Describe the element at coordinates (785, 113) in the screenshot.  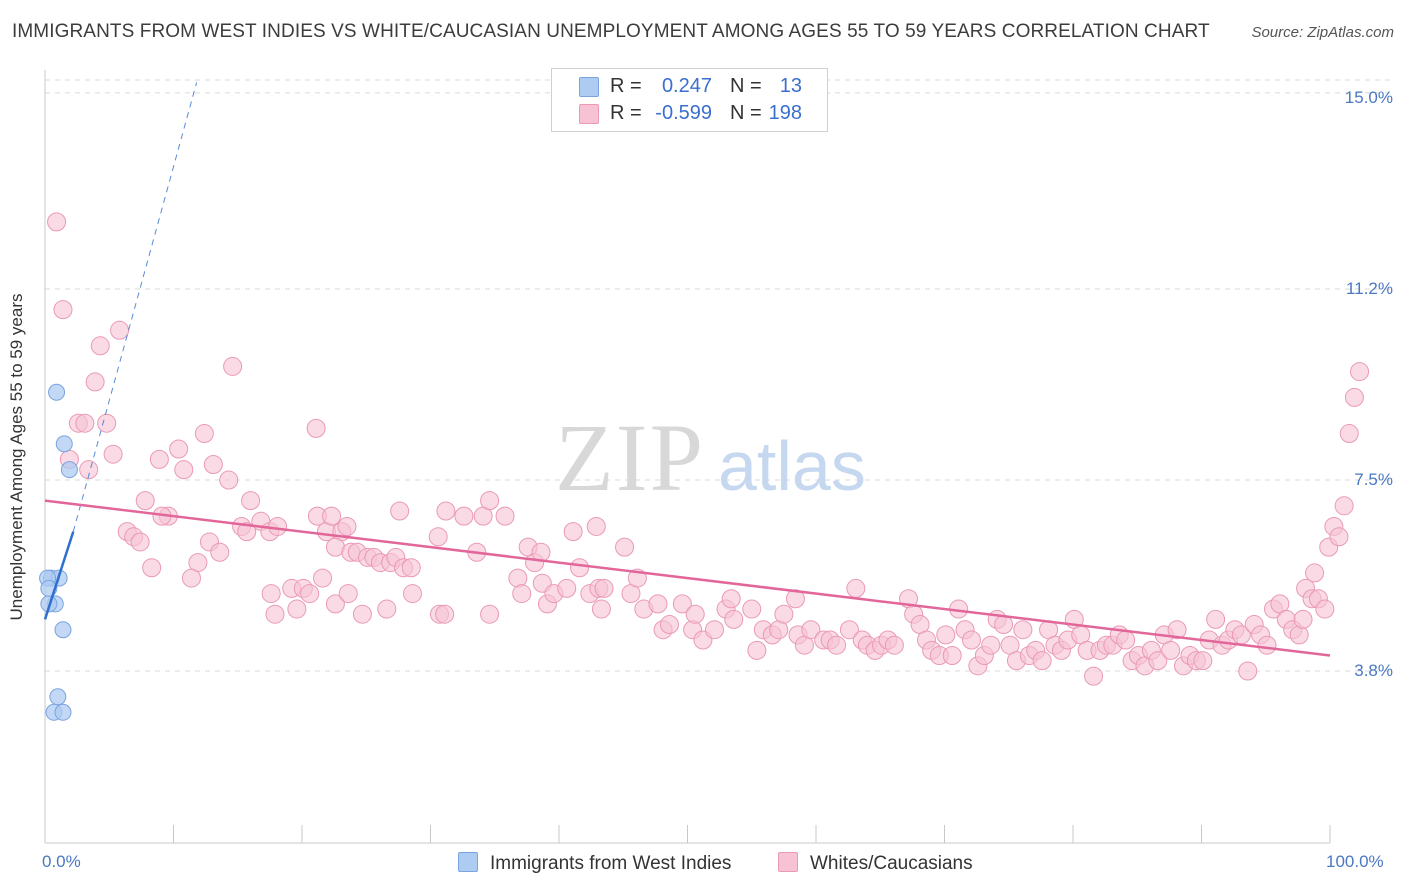
I see `stats-n-value: 198` at that location.